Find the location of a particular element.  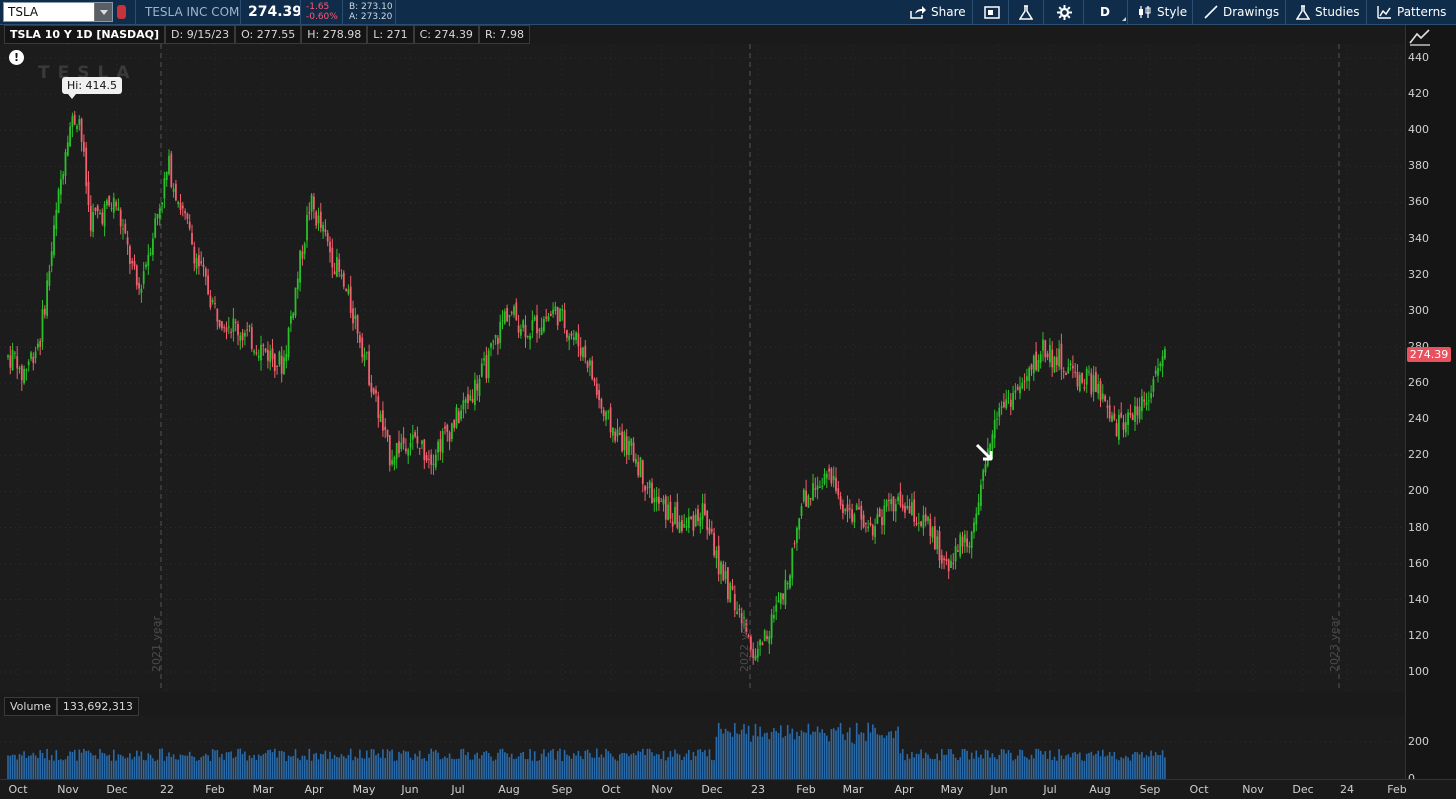

time-tick-label: May is located at coordinates (364, 789).